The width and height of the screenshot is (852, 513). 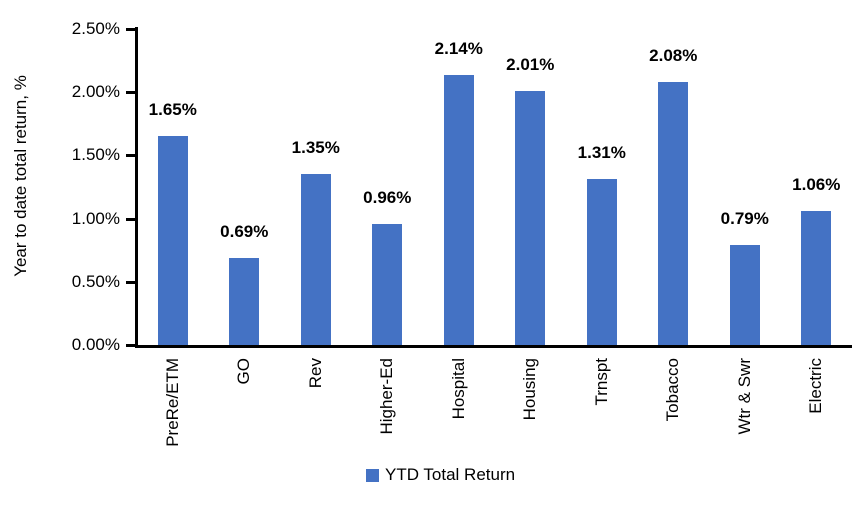 I want to click on x-category-label: Housing, so click(x=530, y=389).